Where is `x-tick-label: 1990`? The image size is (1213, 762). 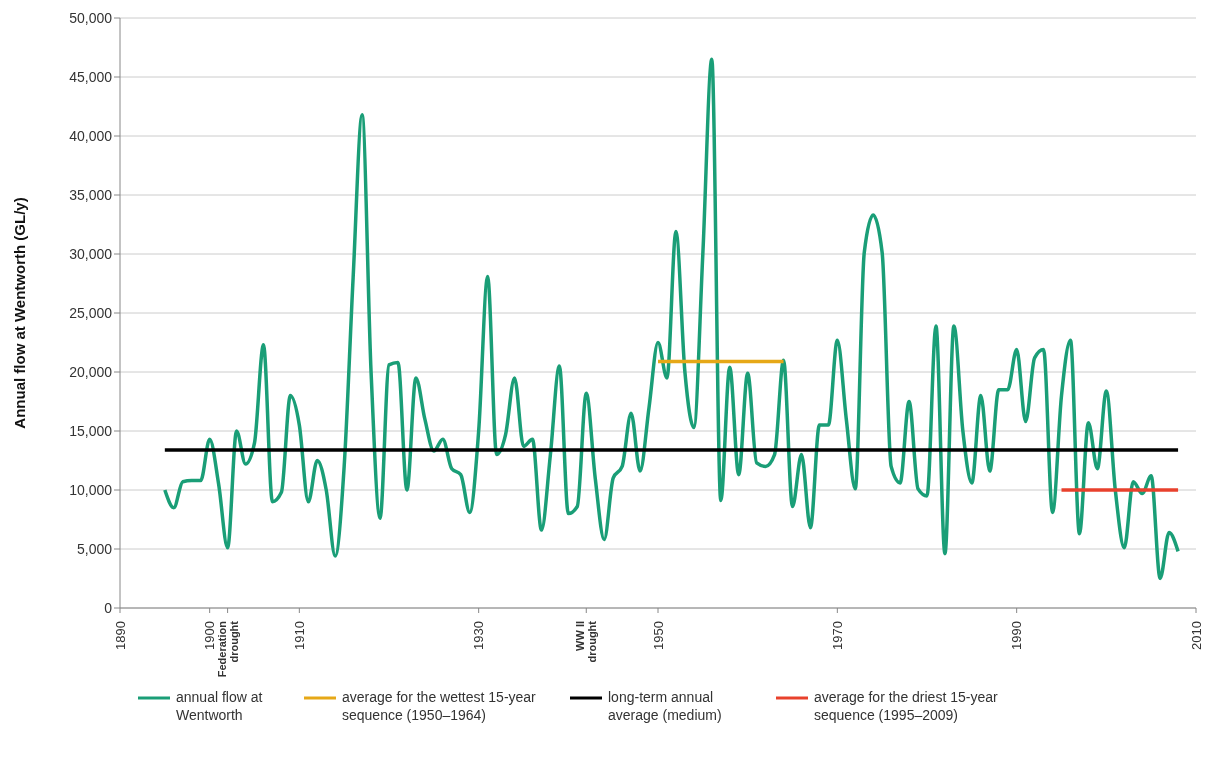 x-tick-label: 1990 is located at coordinates (1017, 635).